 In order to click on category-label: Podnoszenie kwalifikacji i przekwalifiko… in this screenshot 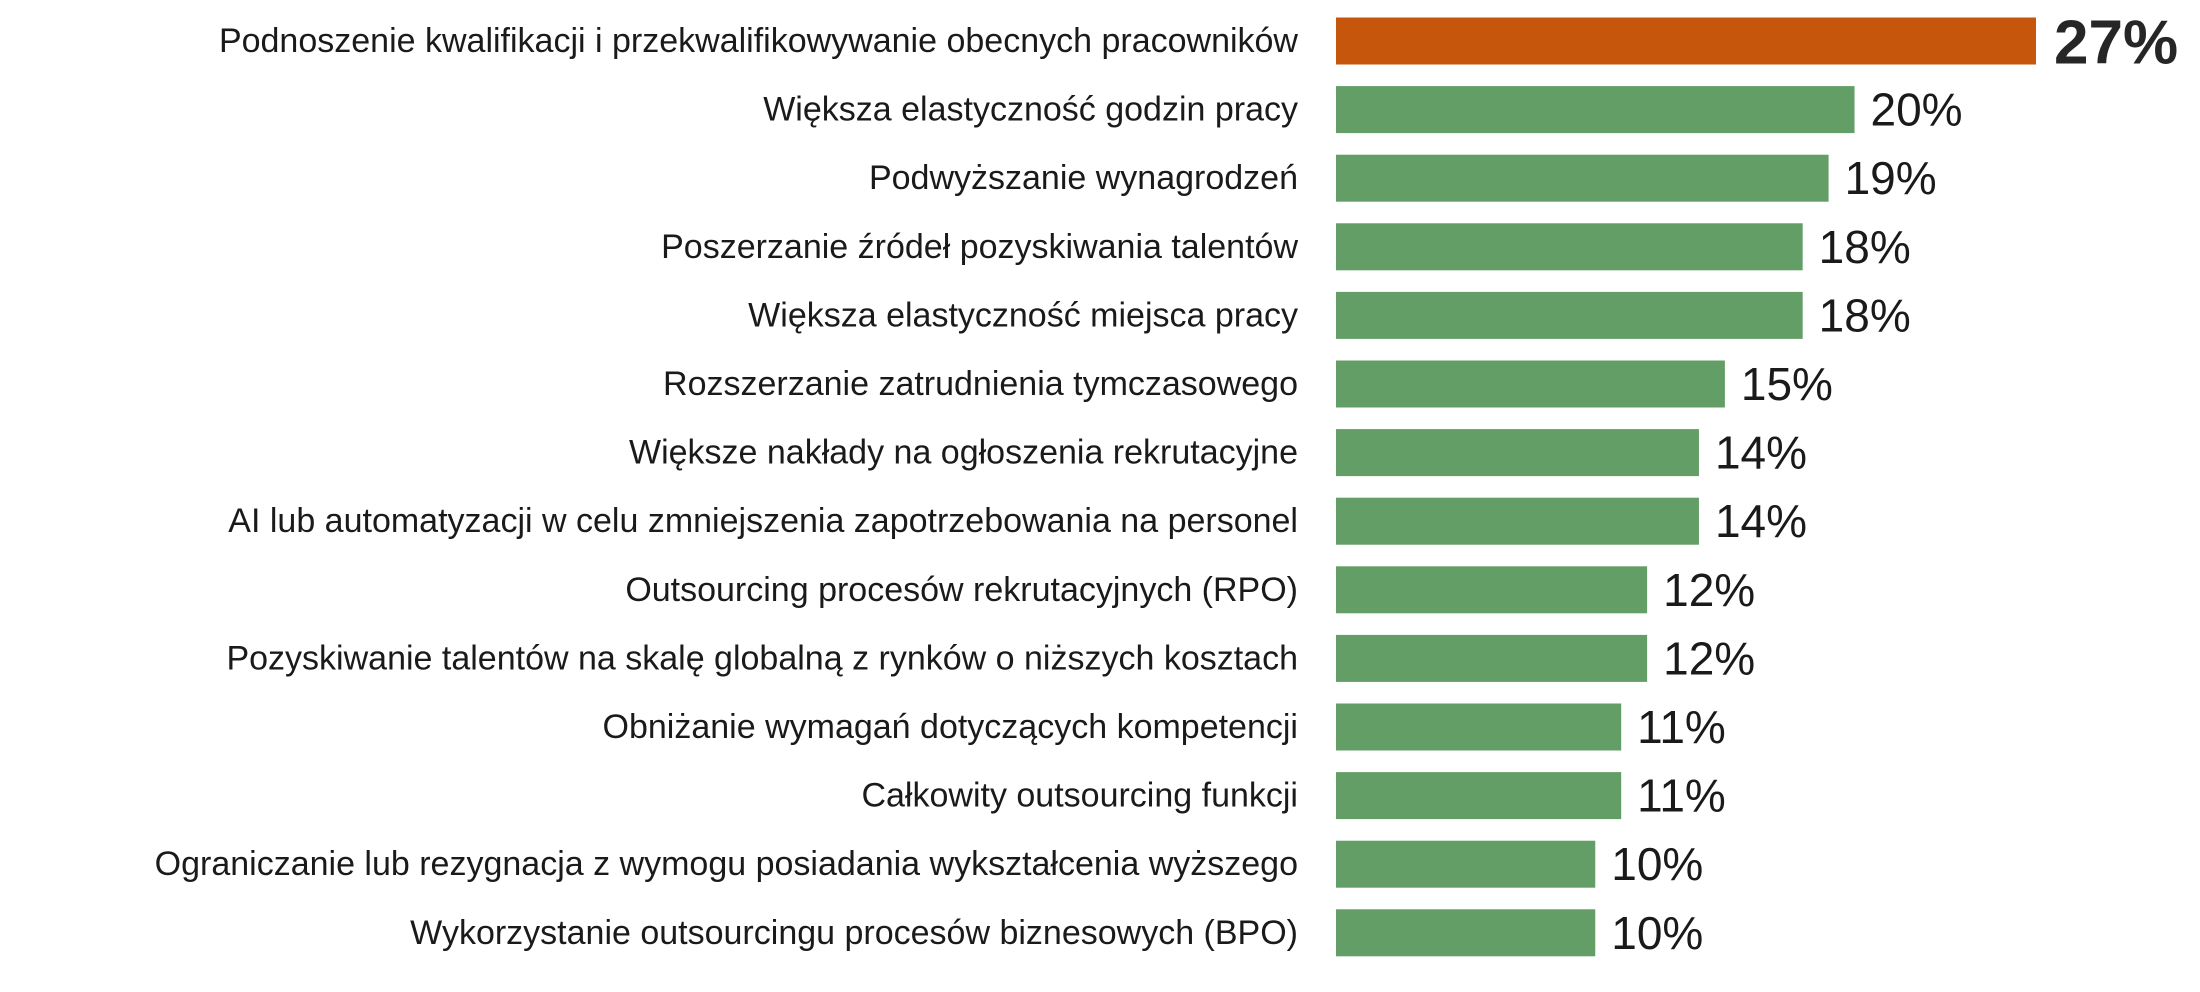, I will do `click(758, 41)`.